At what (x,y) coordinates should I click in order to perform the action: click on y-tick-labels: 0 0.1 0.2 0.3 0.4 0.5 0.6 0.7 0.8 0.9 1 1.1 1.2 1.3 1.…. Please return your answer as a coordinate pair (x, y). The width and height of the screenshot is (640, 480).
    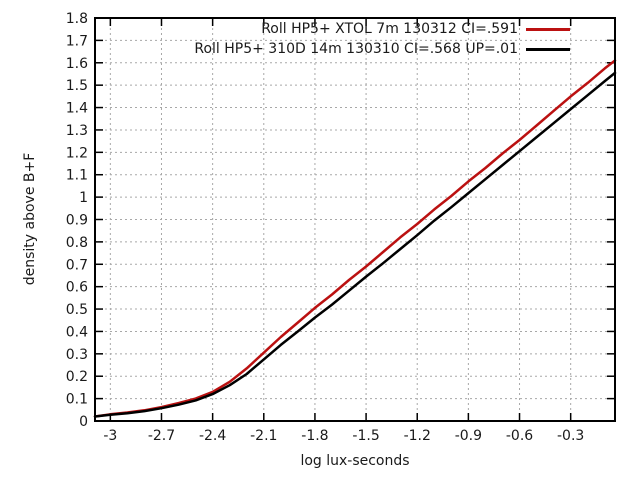
    Looking at the image, I should click on (77, 220).